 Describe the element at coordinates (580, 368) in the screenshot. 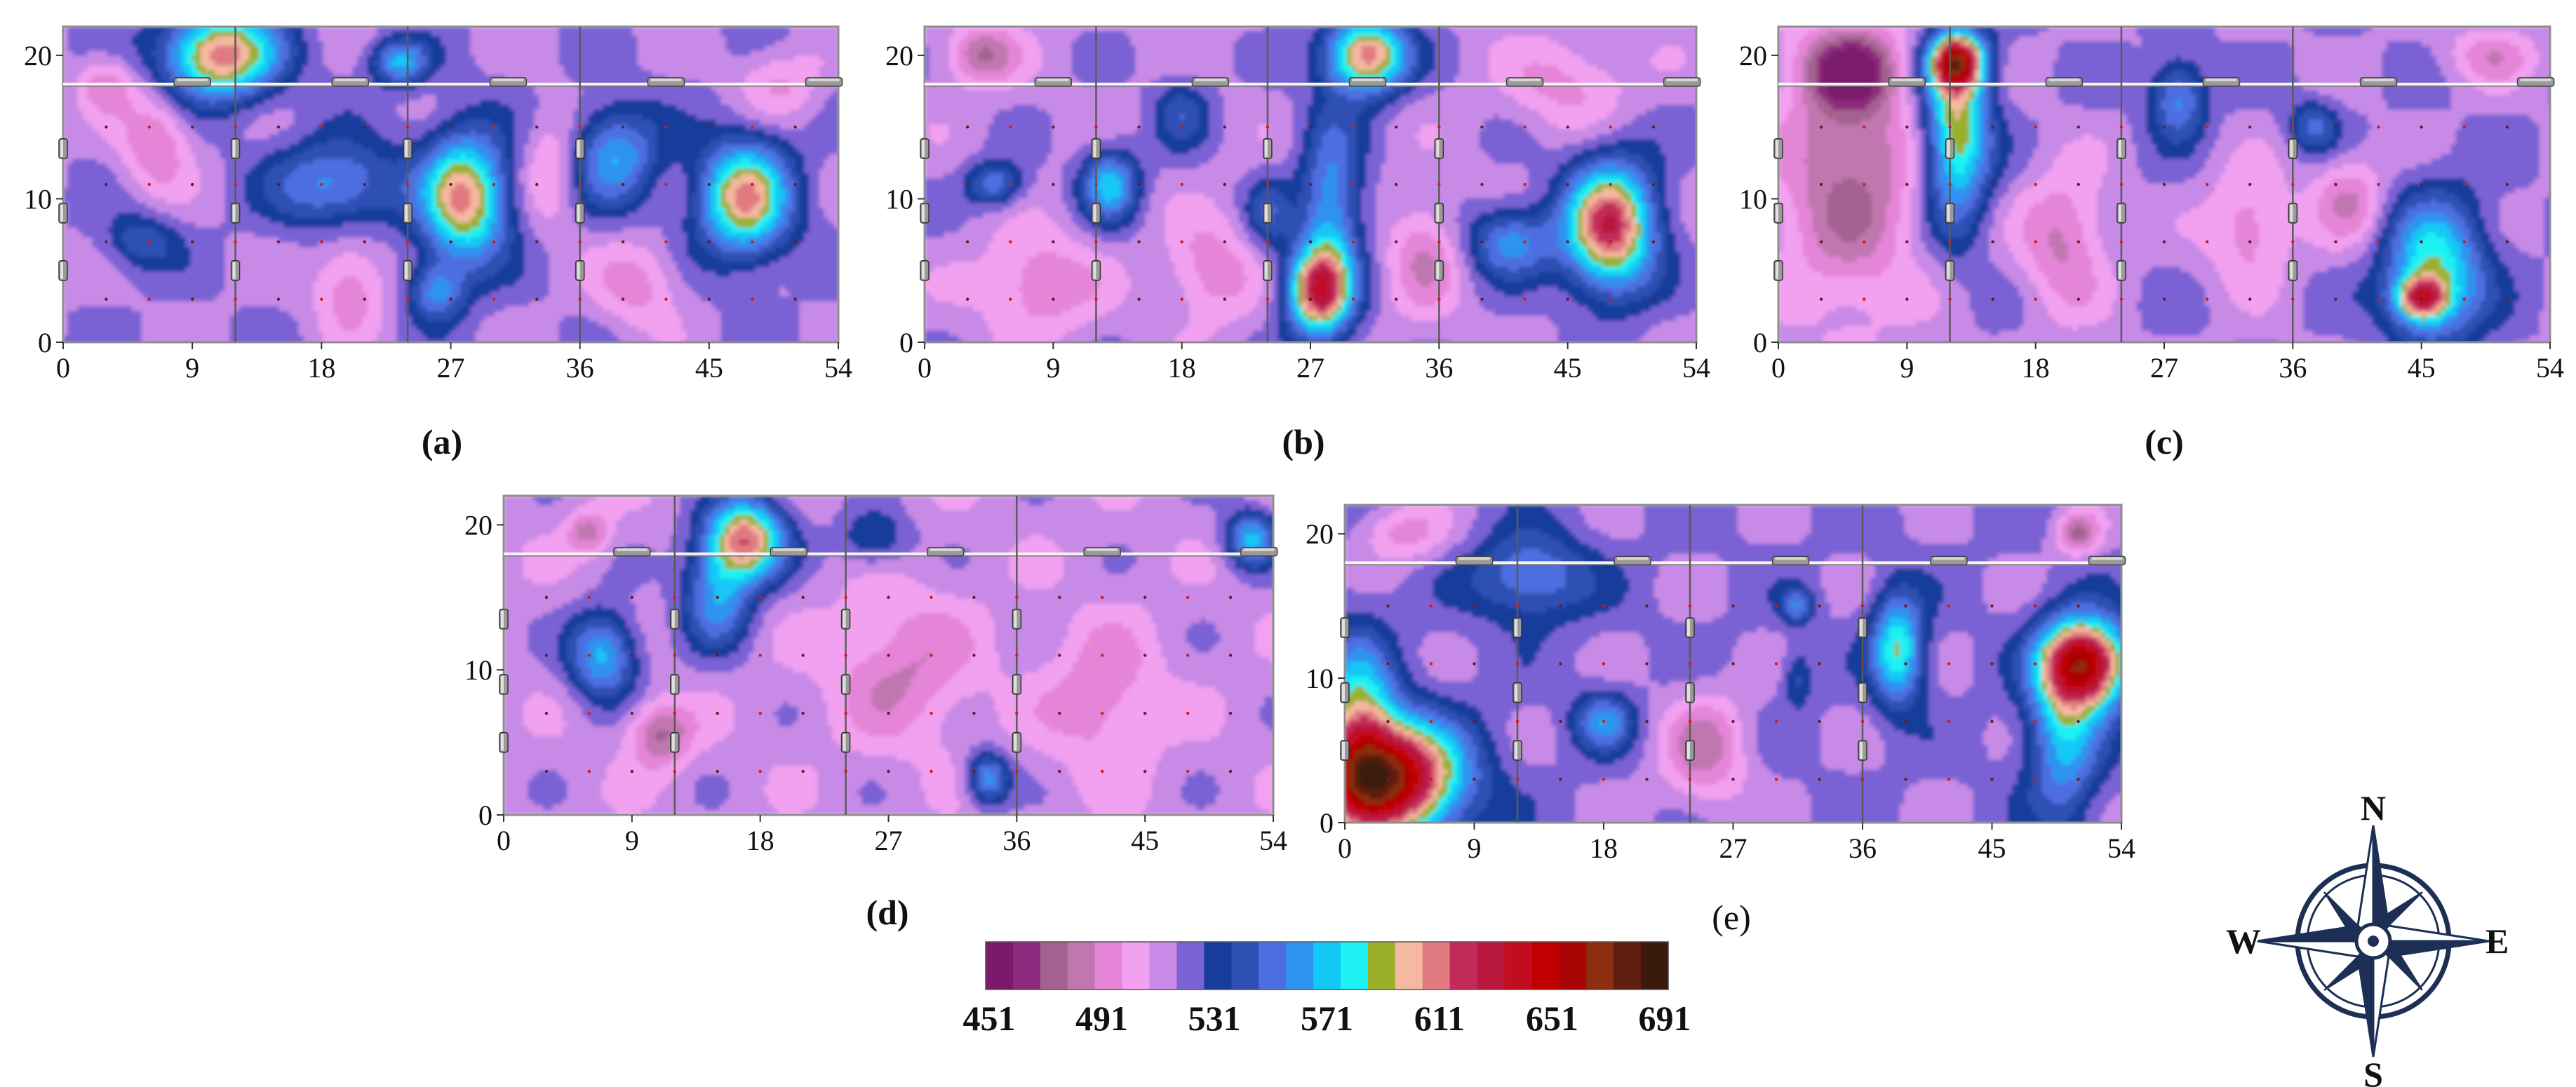

I see `x-tick-label-a-4: 36` at that location.